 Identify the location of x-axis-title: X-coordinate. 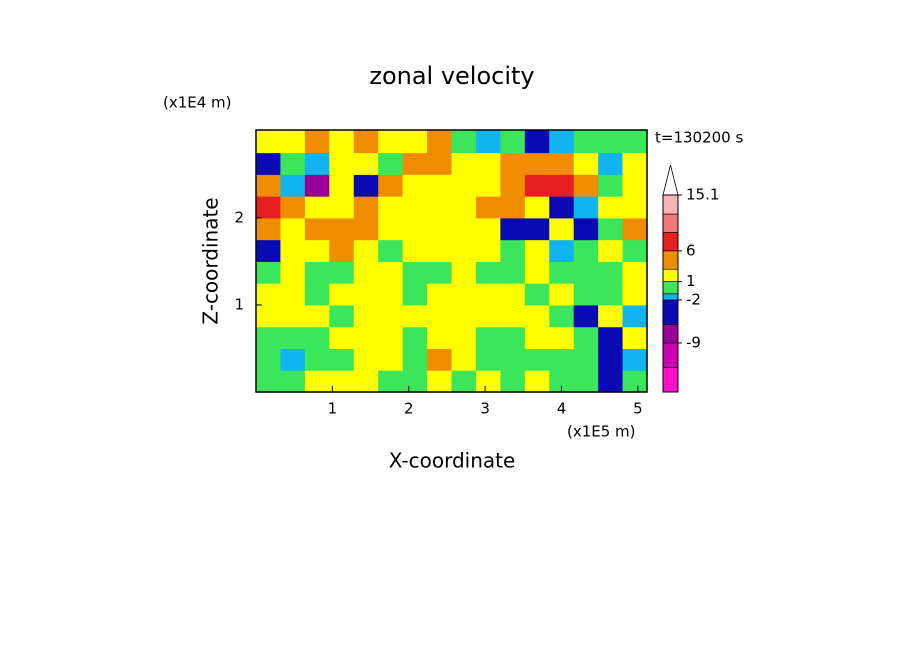
(452, 461).